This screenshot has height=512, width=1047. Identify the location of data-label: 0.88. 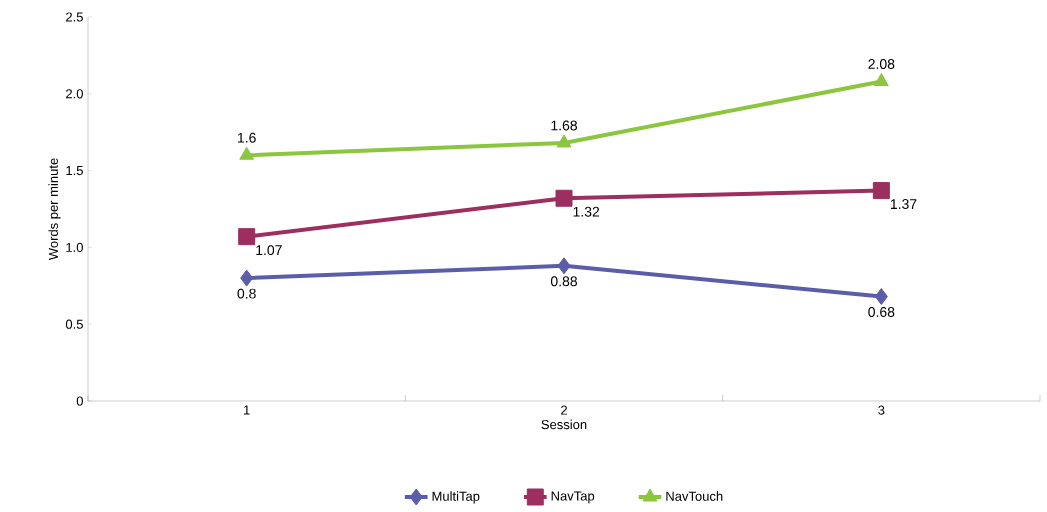
(564, 281).